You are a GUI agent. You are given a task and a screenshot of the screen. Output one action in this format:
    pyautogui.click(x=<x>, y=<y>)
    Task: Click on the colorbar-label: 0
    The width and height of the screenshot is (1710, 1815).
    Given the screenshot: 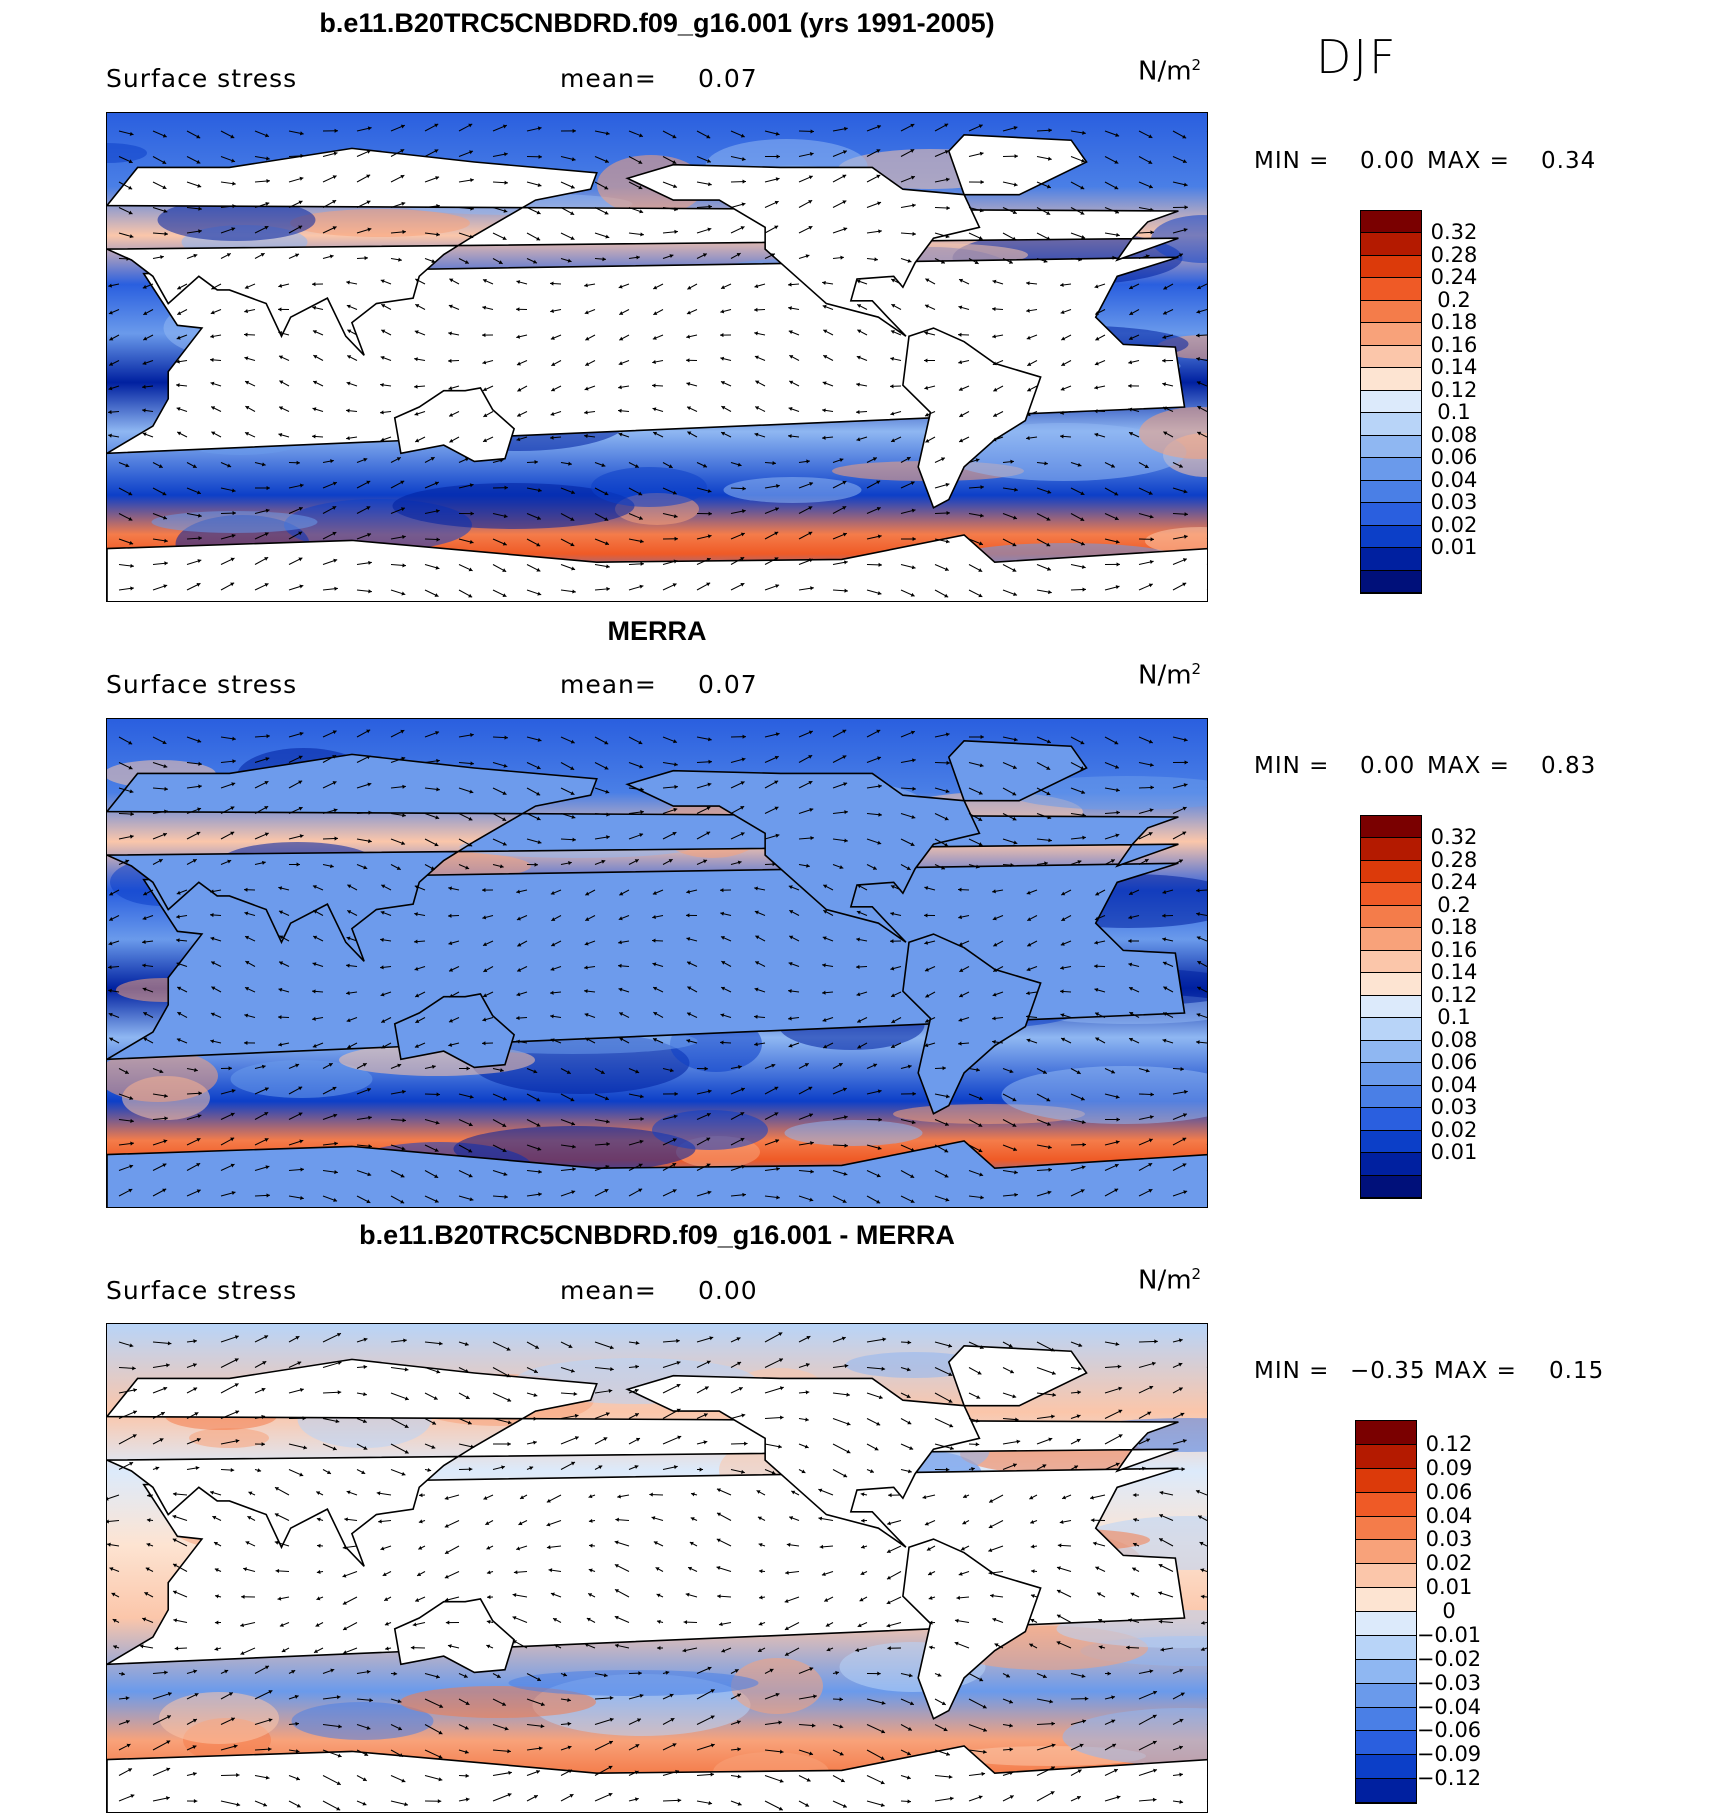 What is the action you would take?
    pyautogui.click(x=1449, y=1611)
    